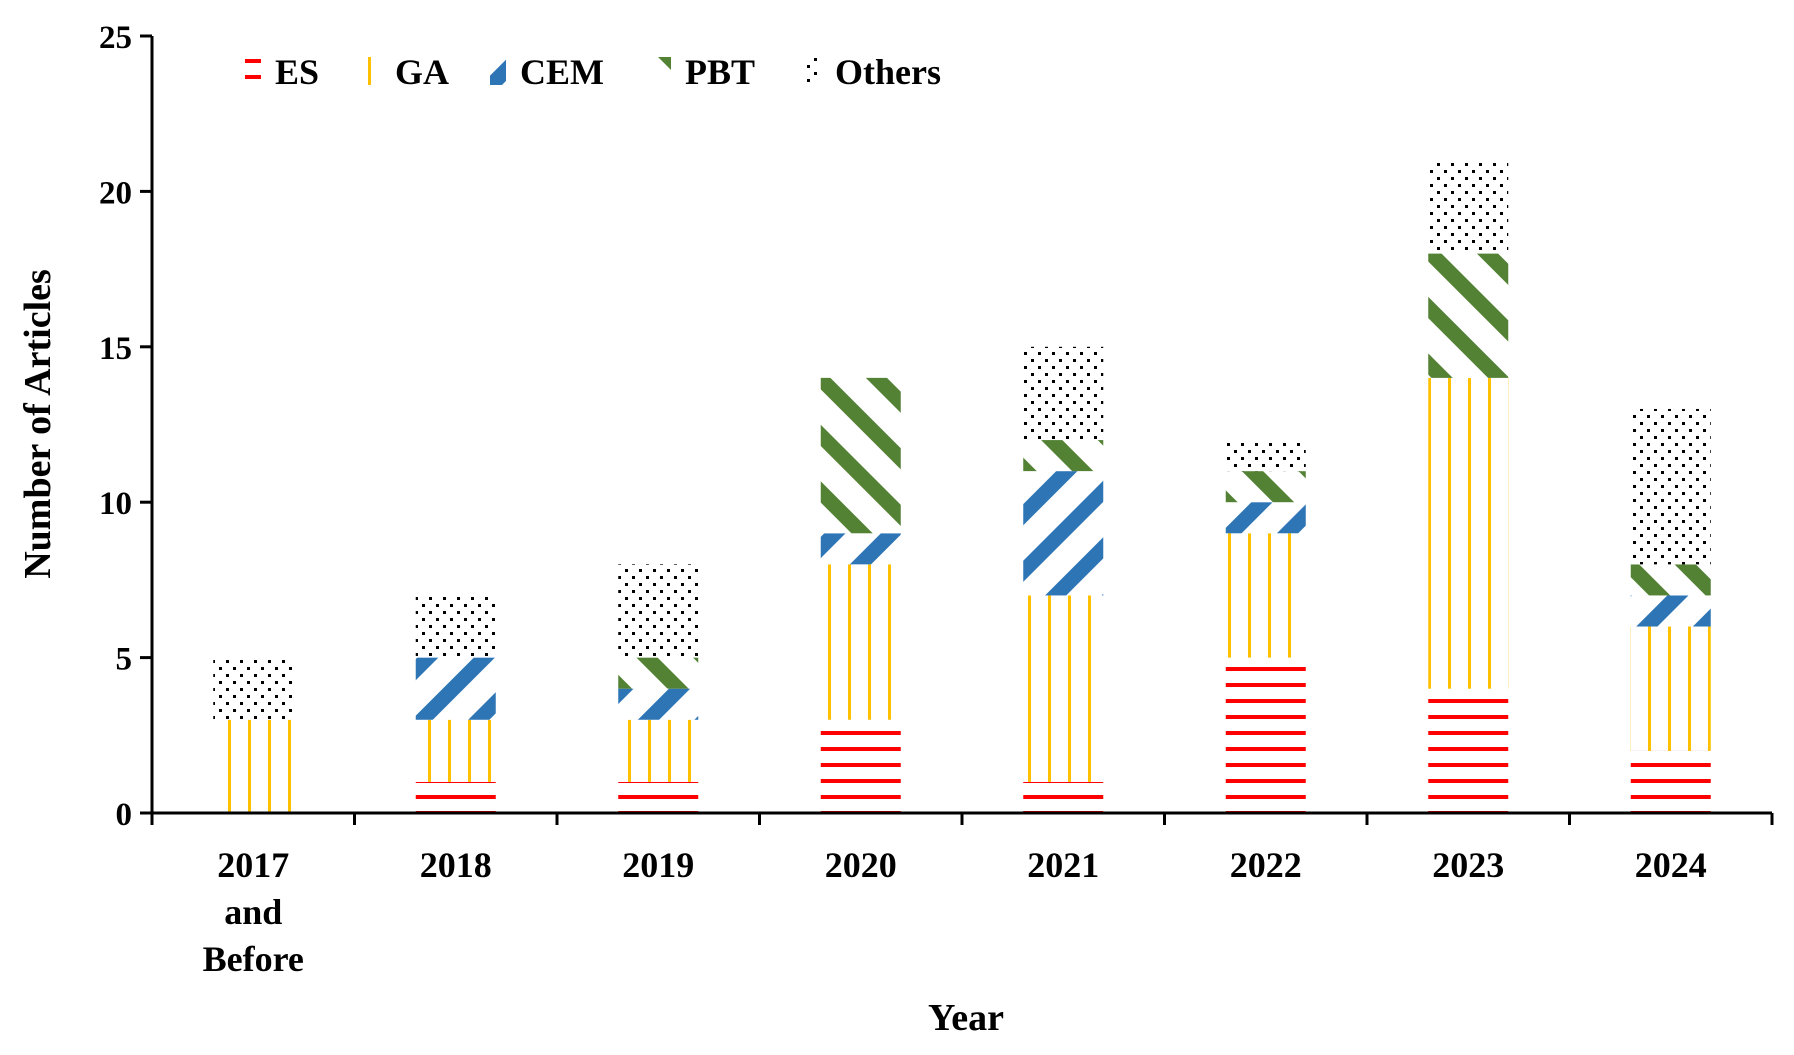 Image resolution: width=1794 pixels, height=1055 pixels. Describe the element at coordinates (253, 865) in the screenshot. I see `x-tick-label-line: 2017` at that location.